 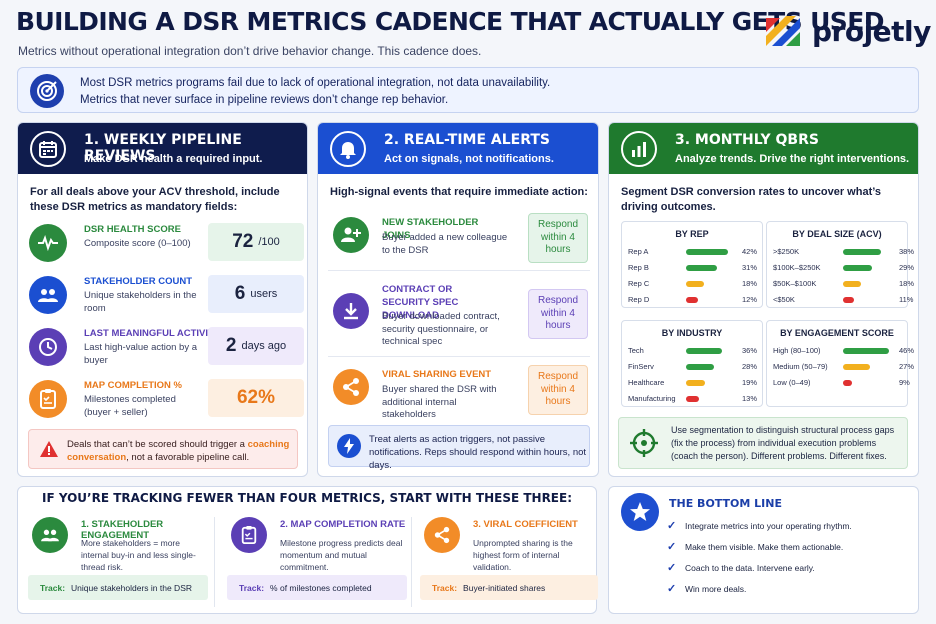 I want to click on item-label: 1. STAKEHOLDER ENGAGEMENT, so click(x=122, y=530).